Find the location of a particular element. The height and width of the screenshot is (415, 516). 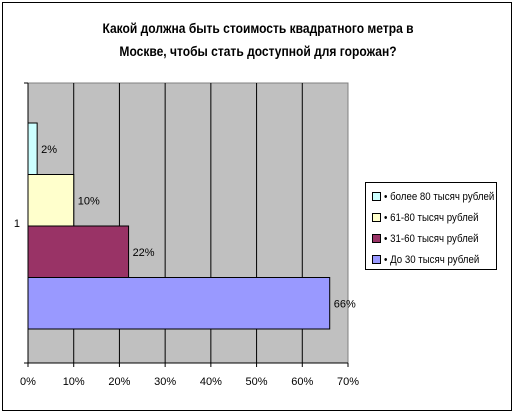

x-tick-label: 70% is located at coordinates (348, 382).